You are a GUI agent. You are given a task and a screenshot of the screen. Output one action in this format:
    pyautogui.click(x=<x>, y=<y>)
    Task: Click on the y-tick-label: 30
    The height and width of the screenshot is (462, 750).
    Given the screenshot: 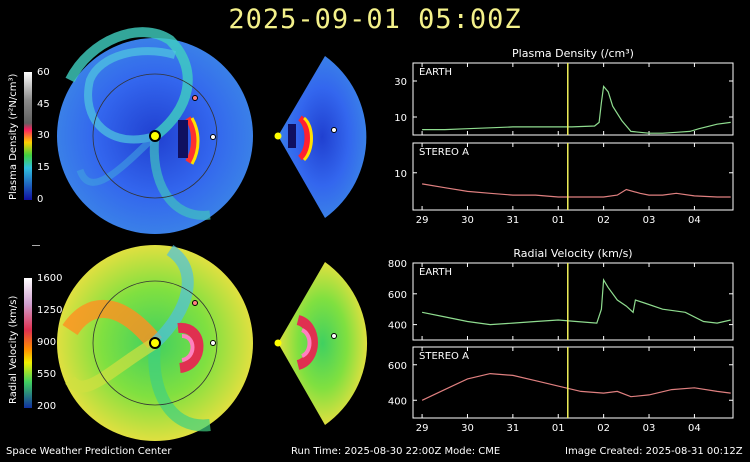 What is the action you would take?
    pyautogui.click(x=400, y=82)
    